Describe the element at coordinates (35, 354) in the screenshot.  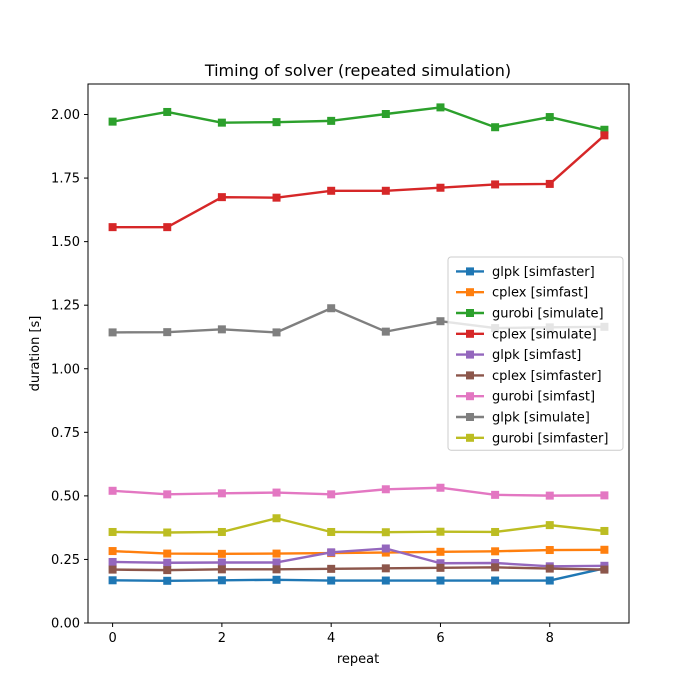
I see `y-axis-title: duration [s]` at that location.